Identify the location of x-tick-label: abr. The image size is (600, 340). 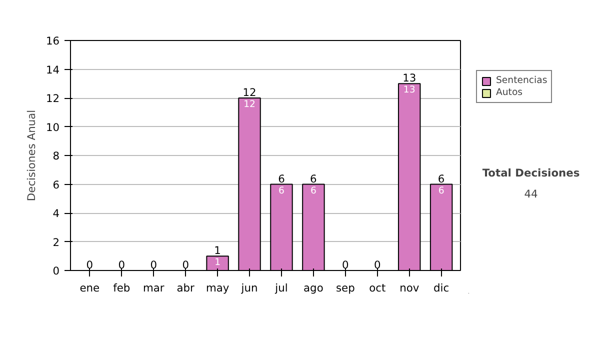
(186, 288).